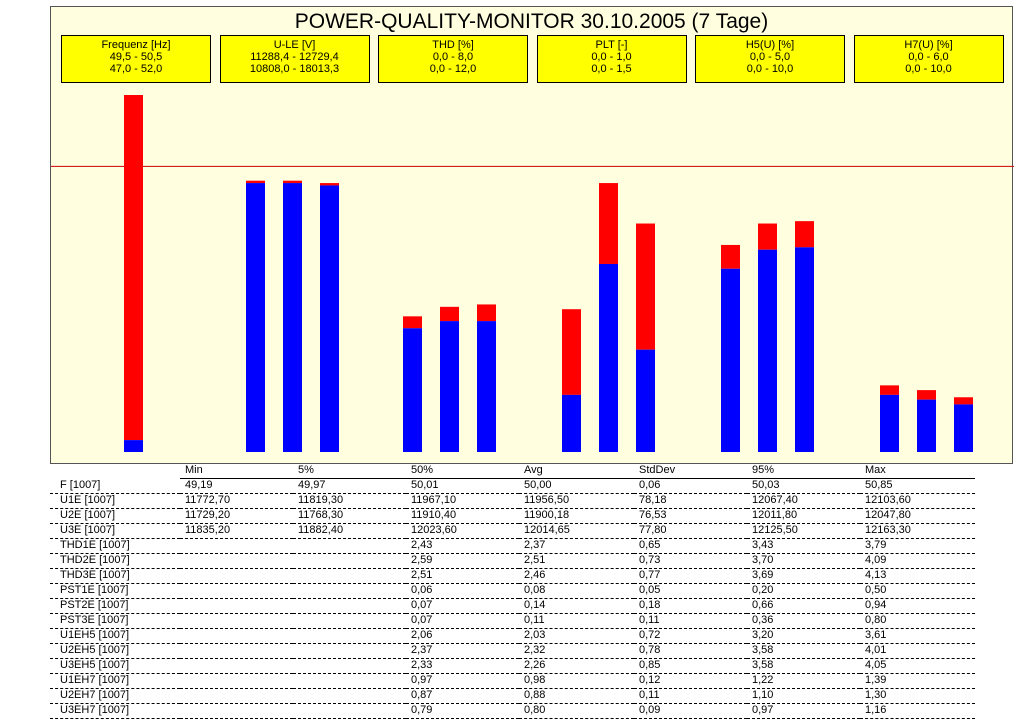  What do you see at coordinates (917, 486) in the screenshot?
I see `table-cell: 50,85` at bounding box center [917, 486].